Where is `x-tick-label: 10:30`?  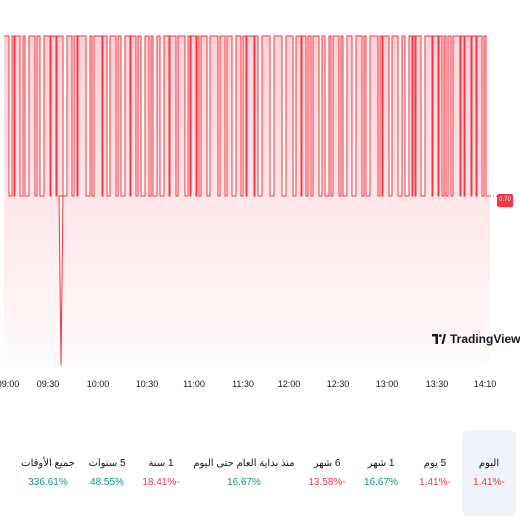
x-tick-label: 10:30 is located at coordinates (147, 384).